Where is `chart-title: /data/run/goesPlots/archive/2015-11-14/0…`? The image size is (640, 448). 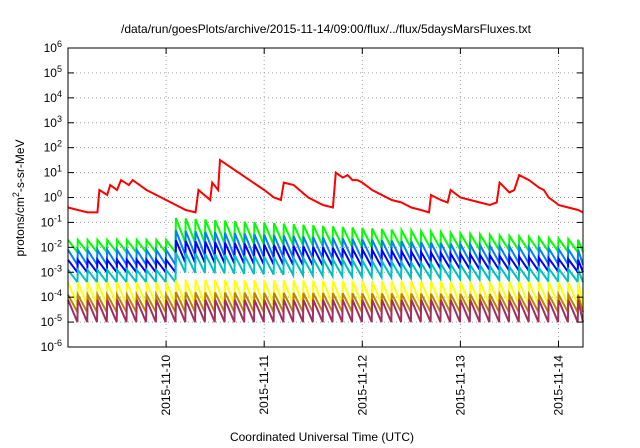 chart-title: /data/run/goesPlots/archive/2015-11-14/0… is located at coordinates (326, 29).